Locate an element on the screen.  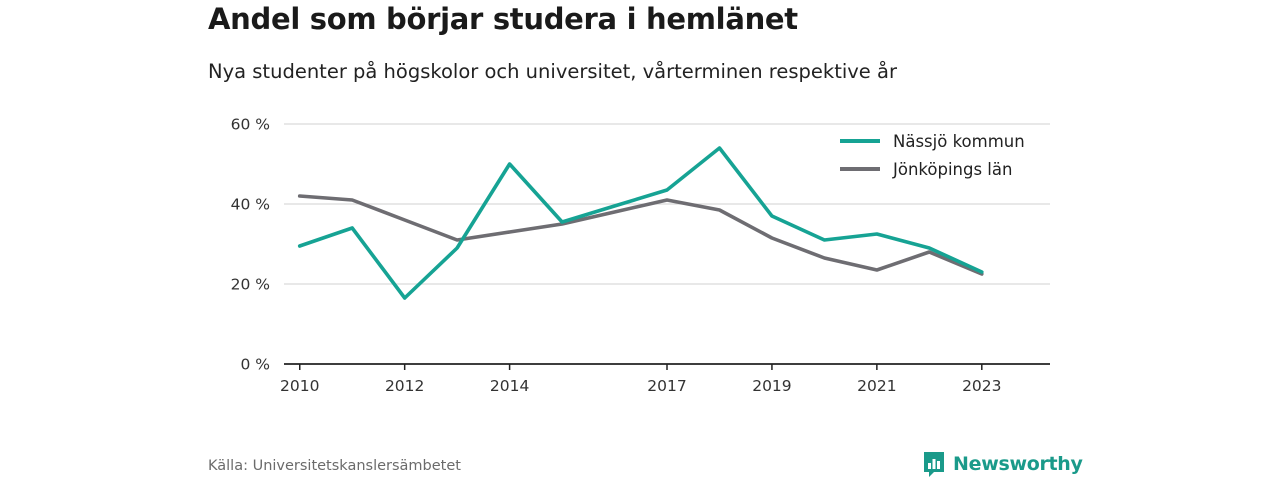
x-tick-label: 2014 is located at coordinates (509, 386).